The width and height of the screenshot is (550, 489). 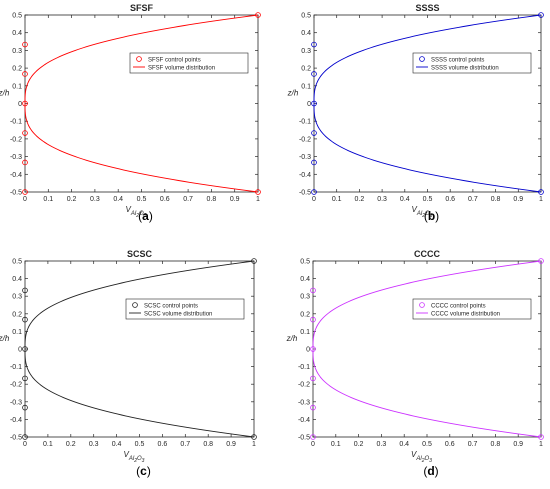 What do you see at coordinates (142, 8) in the screenshot?
I see `chart-title: SFSF` at bounding box center [142, 8].